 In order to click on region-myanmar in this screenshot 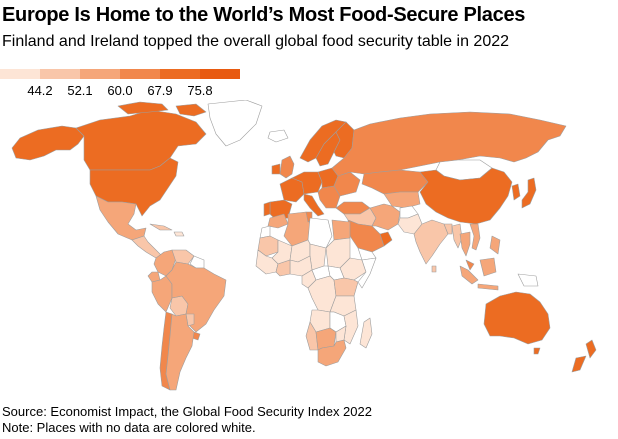, I will do `click(457, 236)`.